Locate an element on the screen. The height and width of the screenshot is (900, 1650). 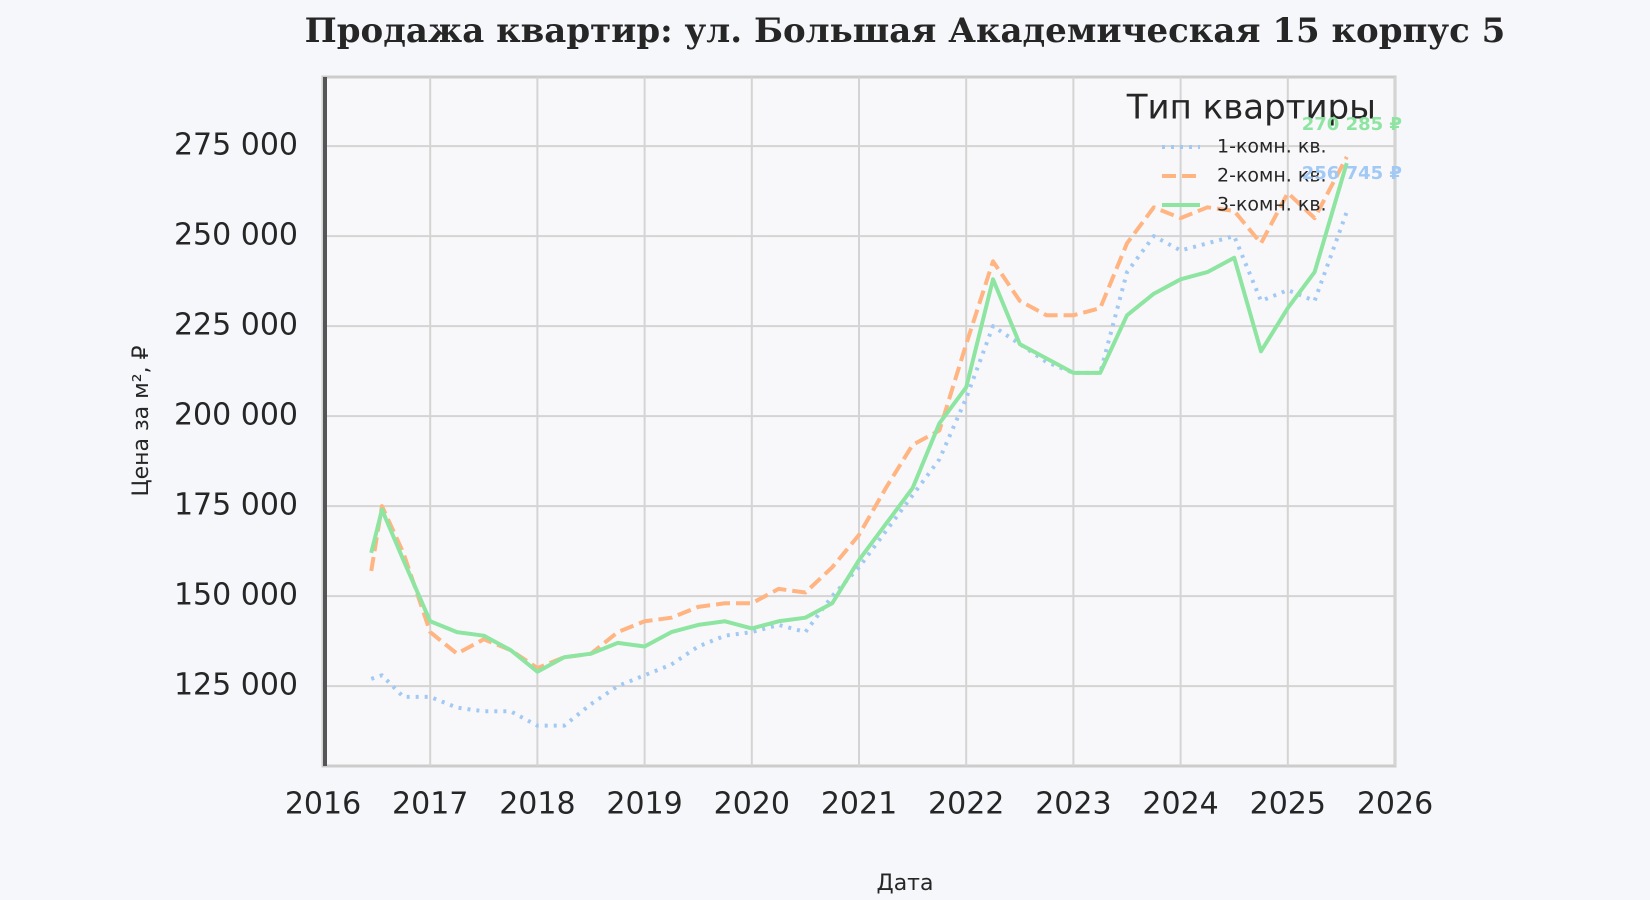
legend-title: Тип квартиры is located at coordinates (1251, 108).